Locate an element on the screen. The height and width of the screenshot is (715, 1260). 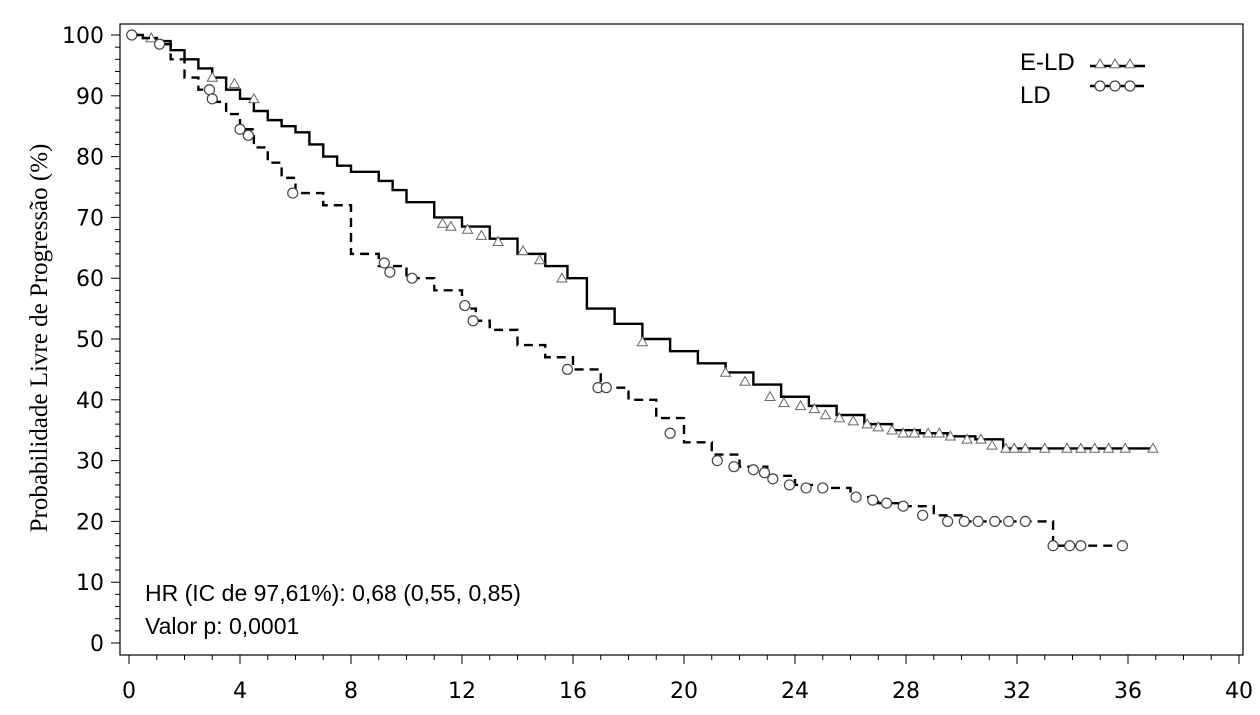
y-tick-label: 90 is located at coordinates (90, 97).